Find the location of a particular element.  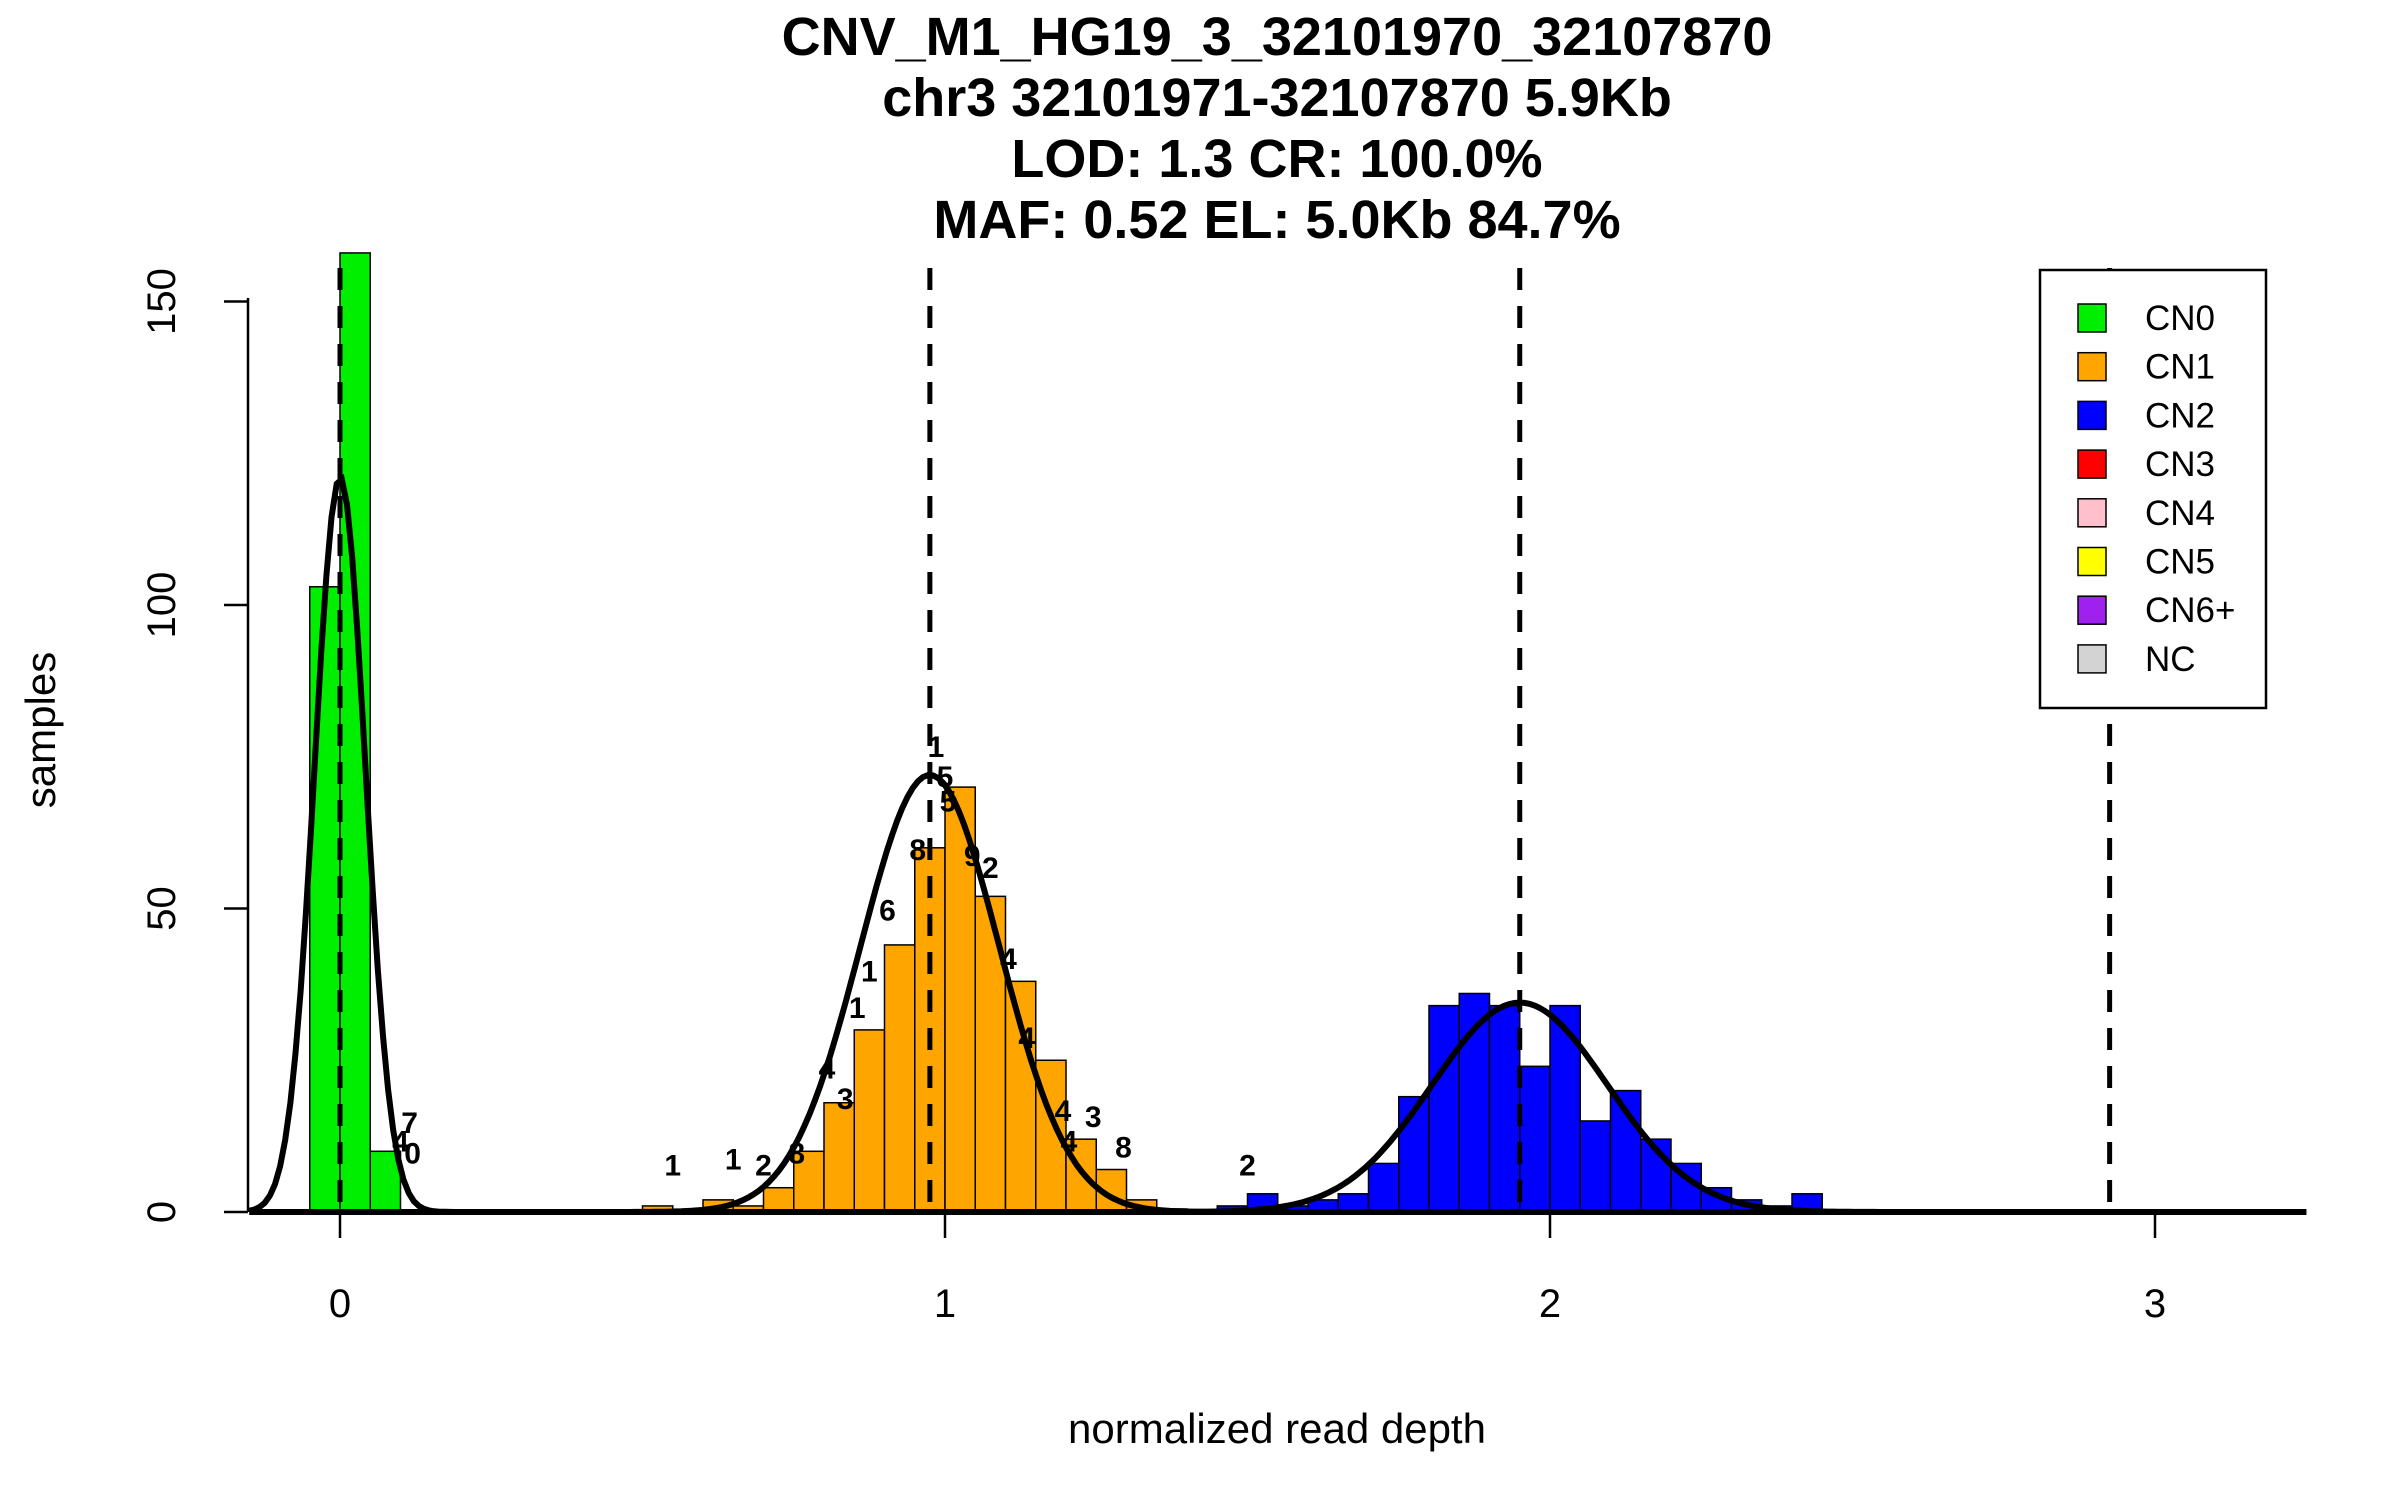

legend-swatch-cn0 is located at coordinates (2092, 318).